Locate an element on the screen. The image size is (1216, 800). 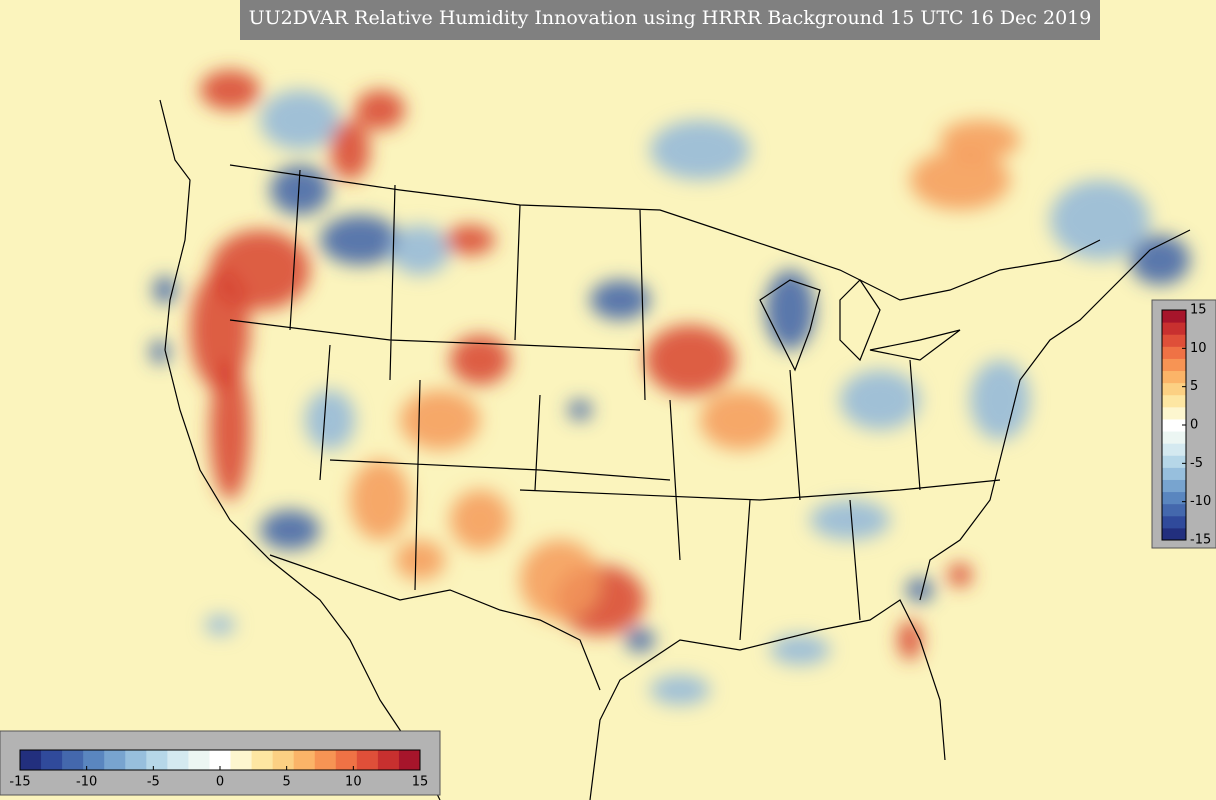
canada-border is located at coordinates (665, 232).